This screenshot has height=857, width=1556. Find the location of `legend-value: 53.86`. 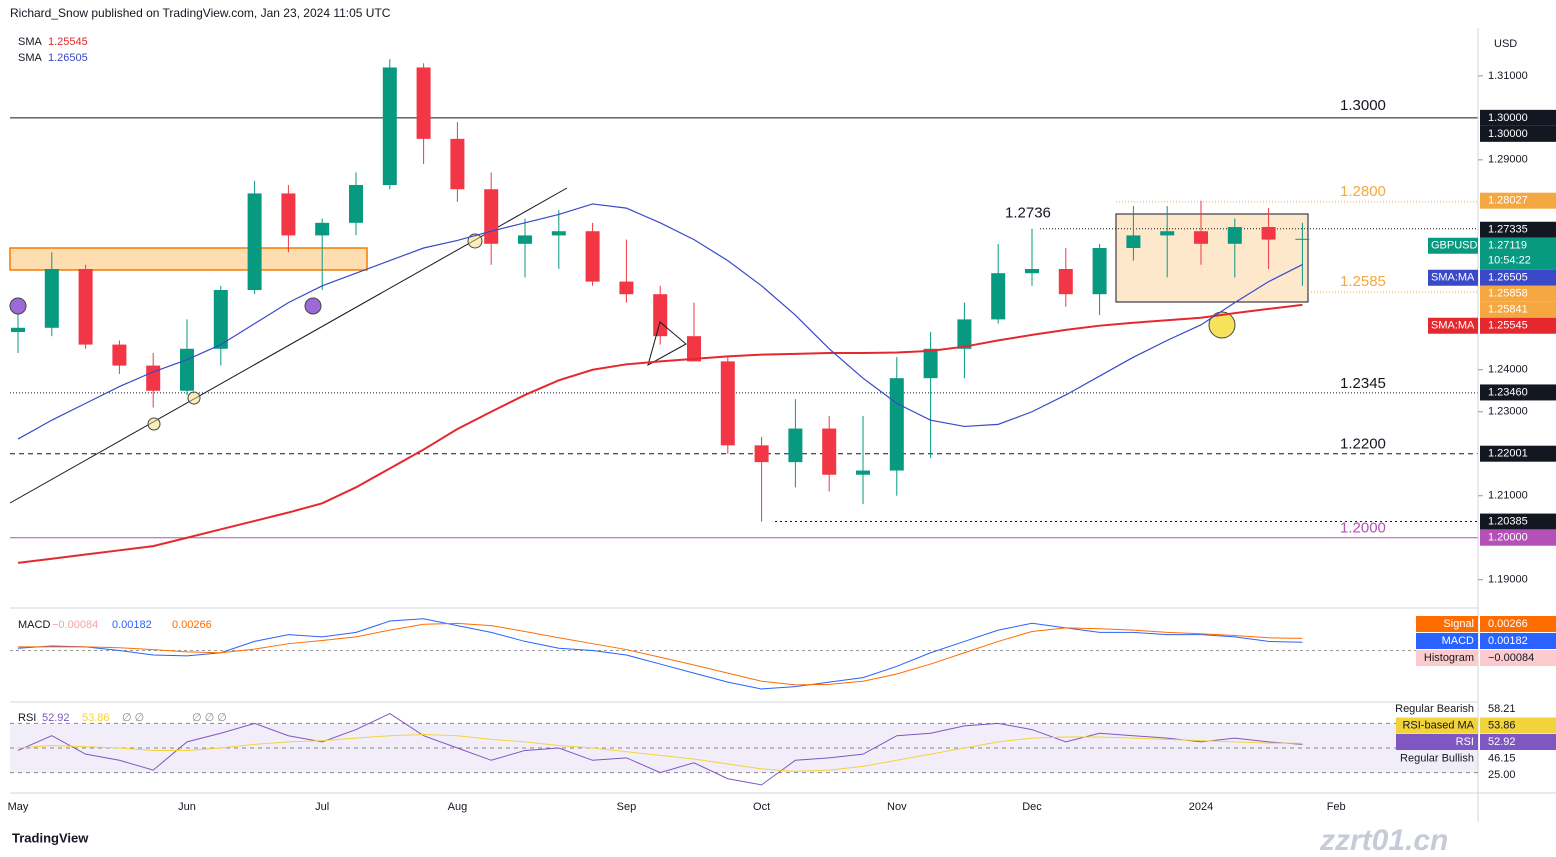

legend-value: 53.86 is located at coordinates (96, 718).